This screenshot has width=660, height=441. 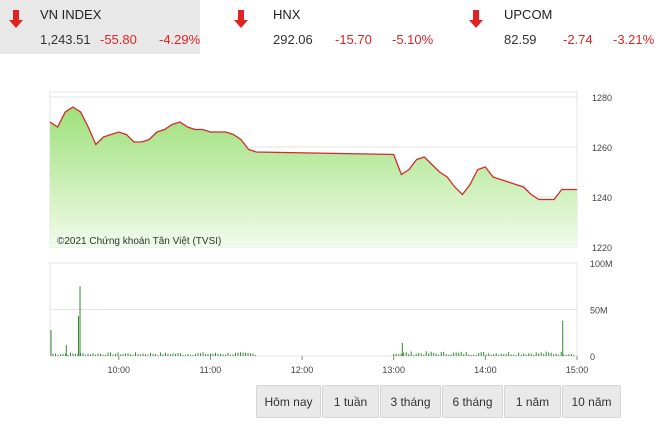 What do you see at coordinates (118, 39) in the screenshot?
I see `index-change: -55.80` at bounding box center [118, 39].